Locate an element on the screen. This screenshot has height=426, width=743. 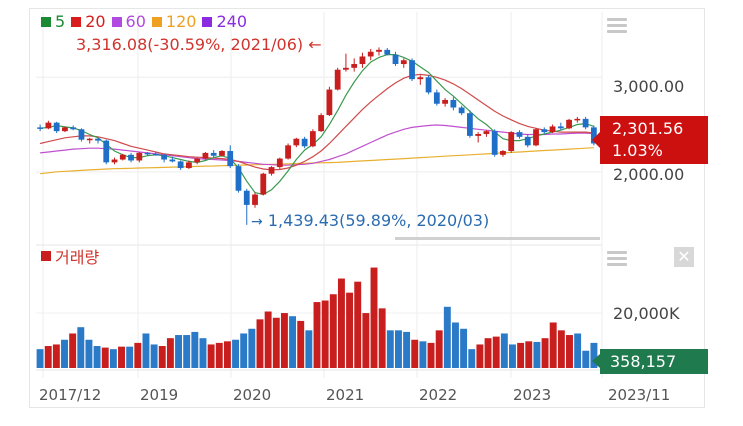
legend-item-60: 60 is located at coordinates (128, 21).